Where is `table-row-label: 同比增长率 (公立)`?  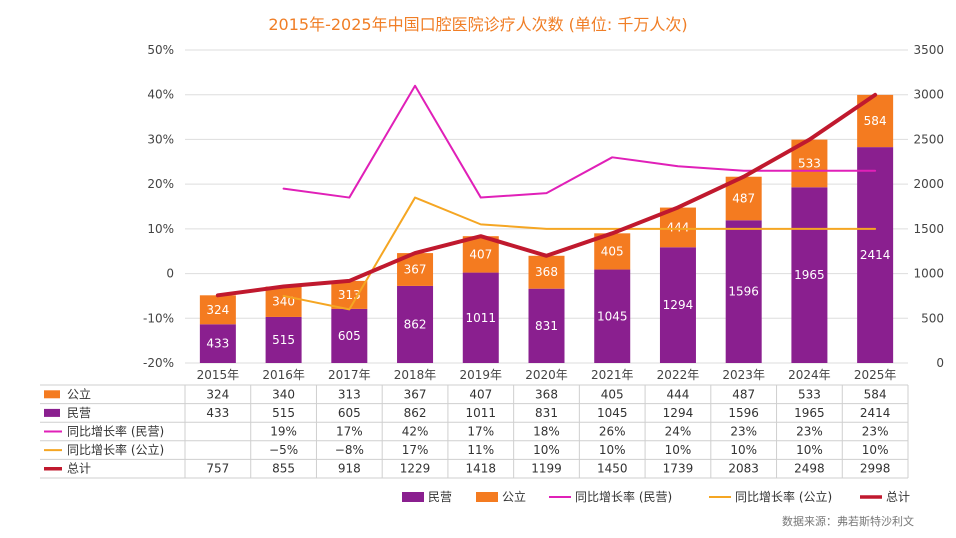
table-row-label: 同比增长率 (公立) is located at coordinates (115, 449).